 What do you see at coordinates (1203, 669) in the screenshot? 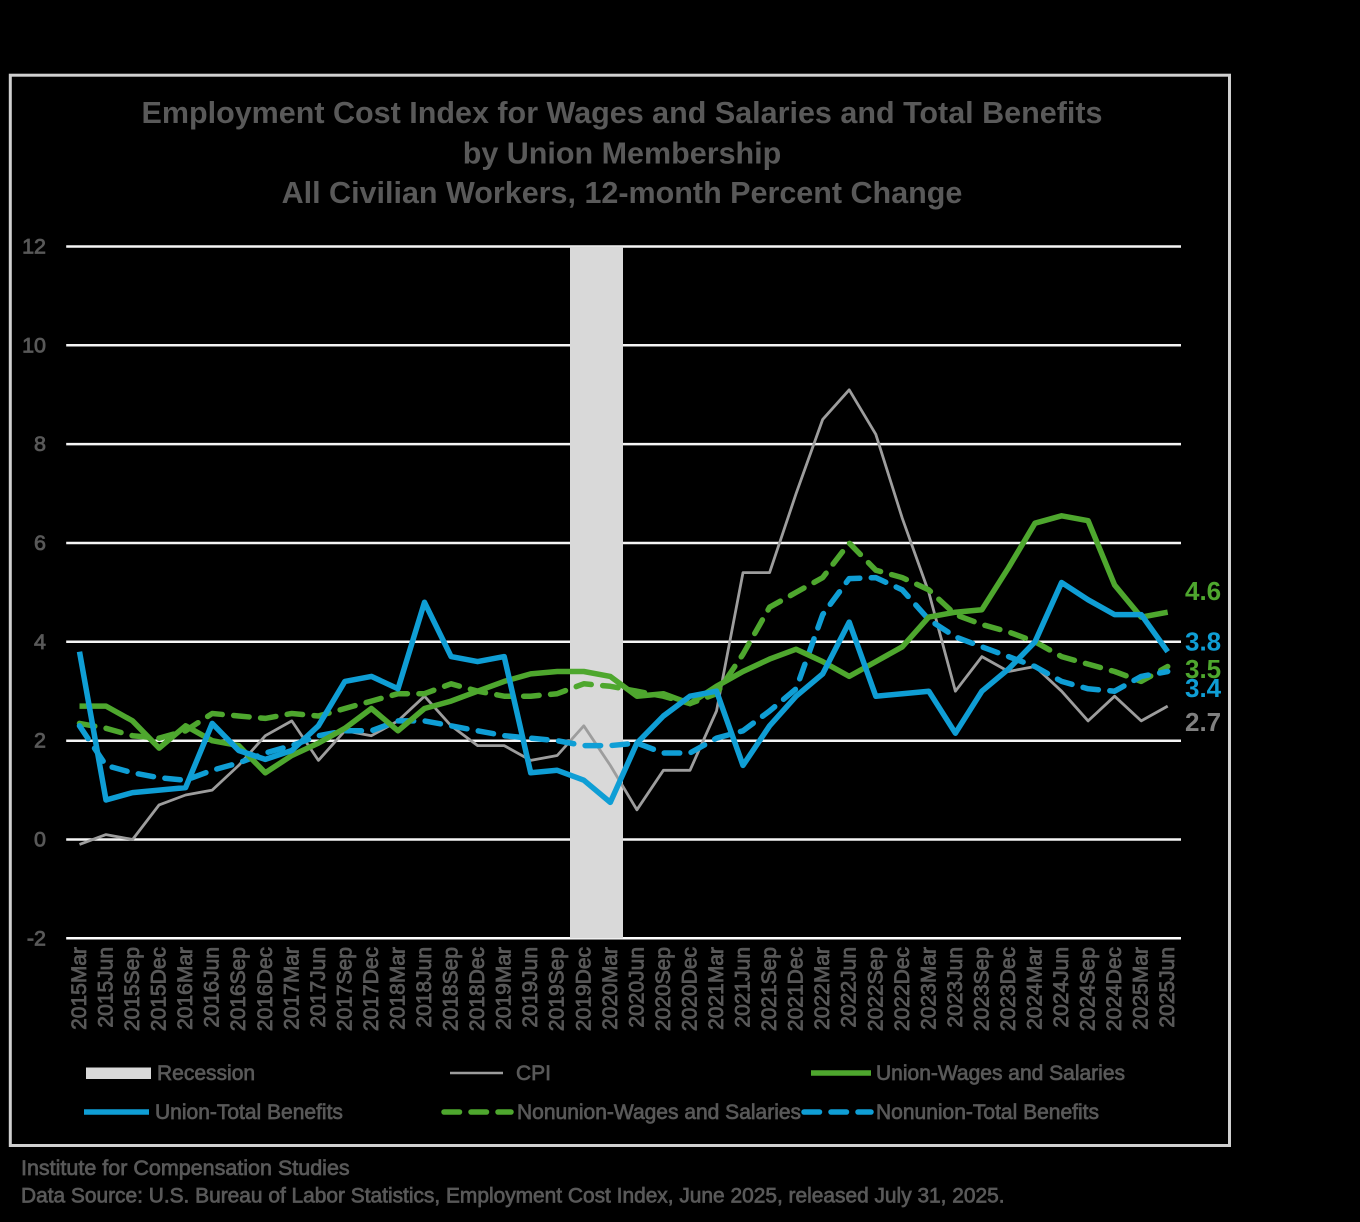
I see `svg-text: 3.5` at bounding box center [1203, 669].